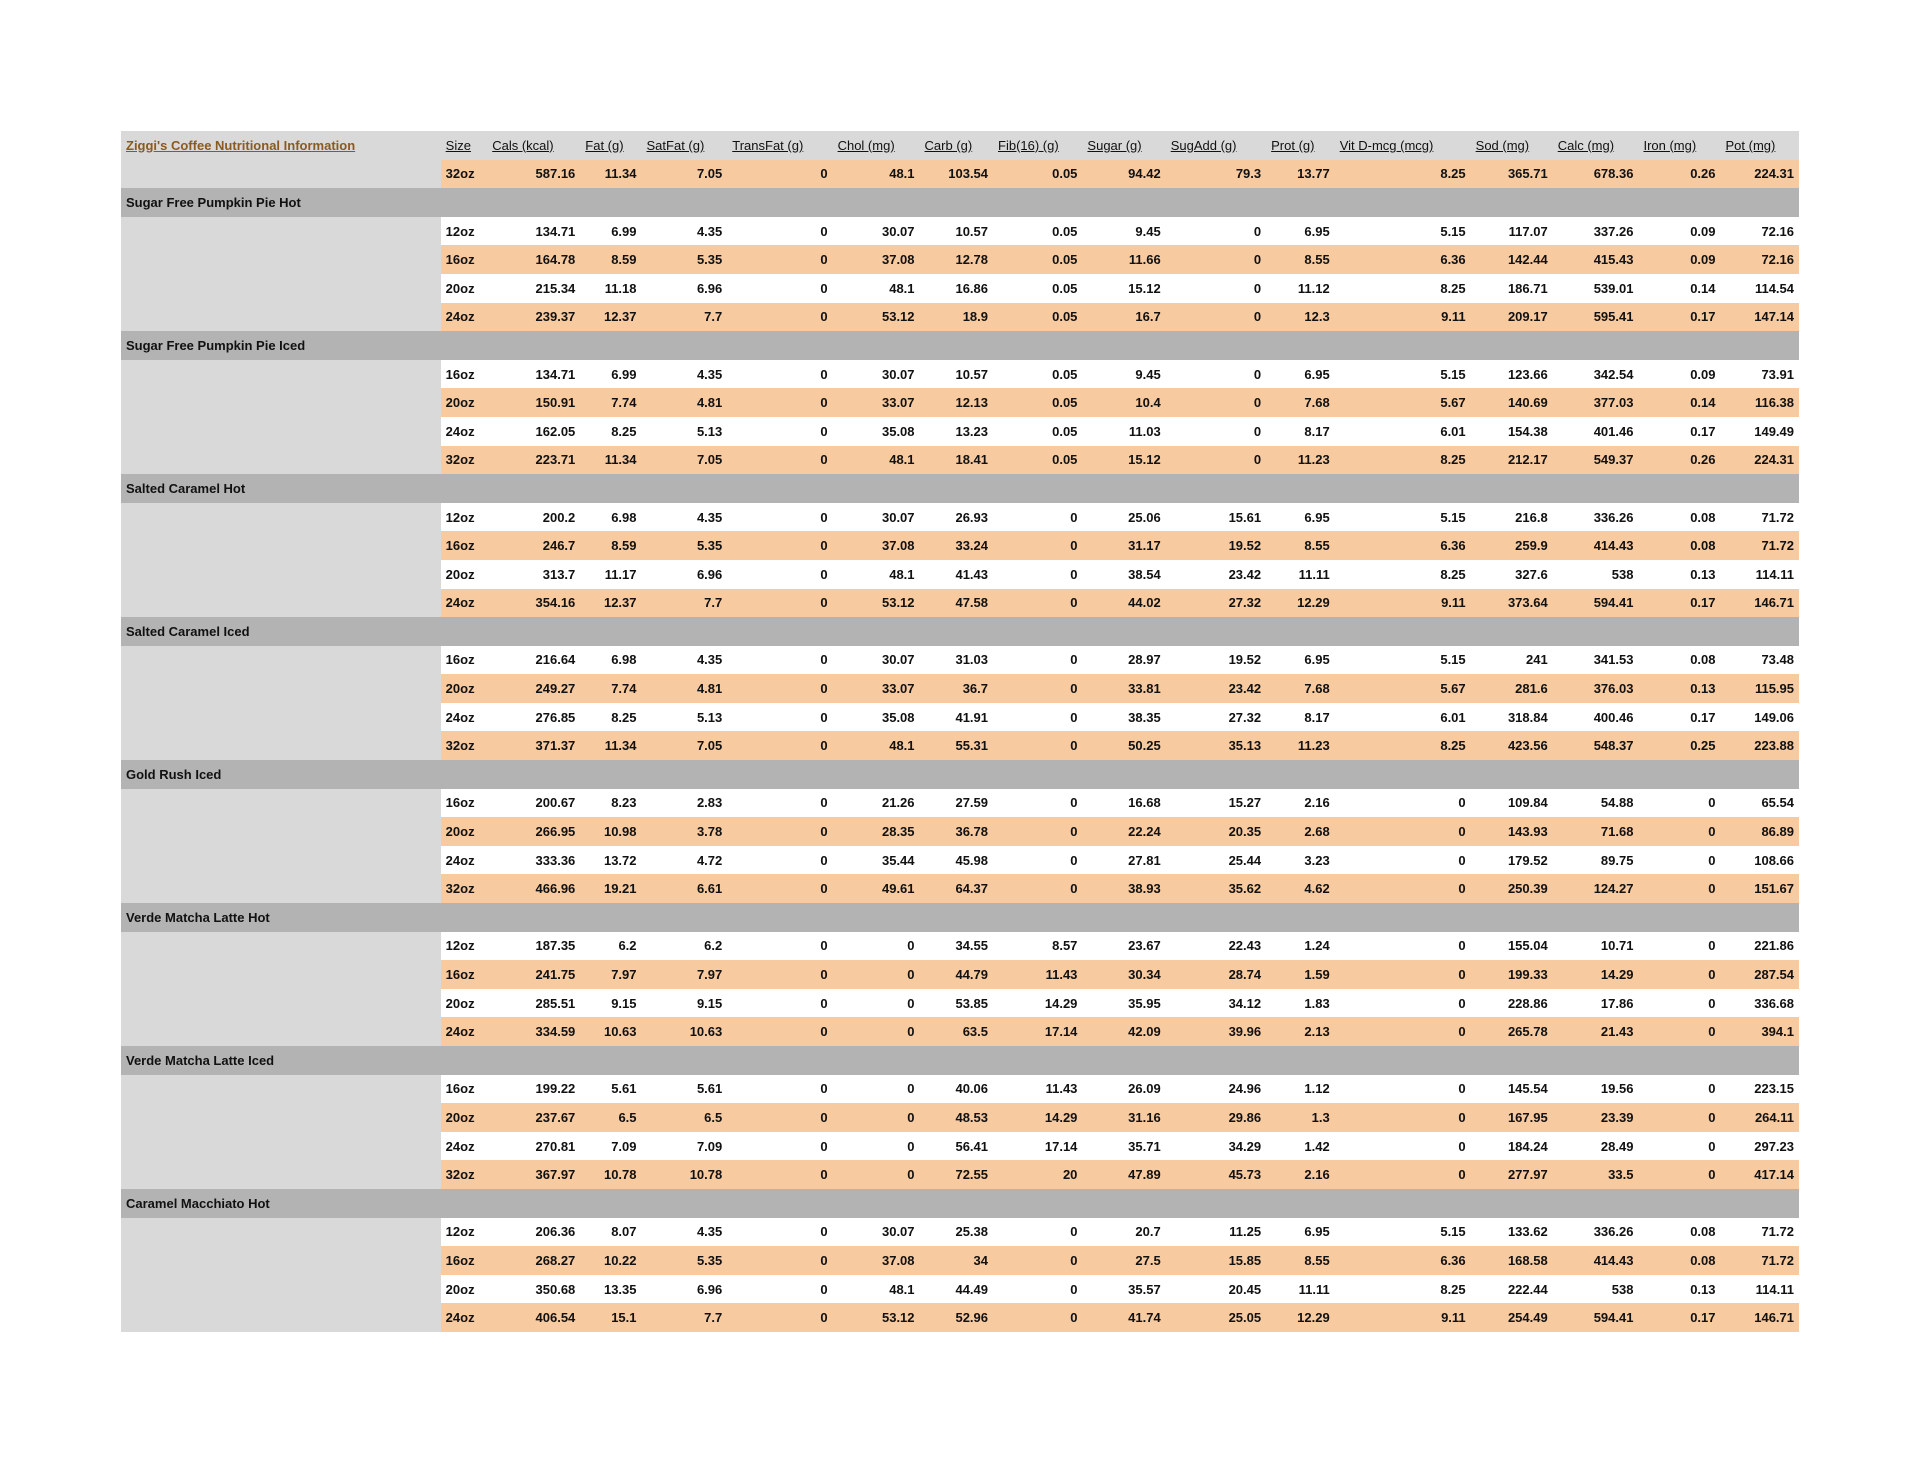 This screenshot has height=1484, width=1920. What do you see at coordinates (1759, 1174) in the screenshot?
I see `value-cell: 417.14` at bounding box center [1759, 1174].